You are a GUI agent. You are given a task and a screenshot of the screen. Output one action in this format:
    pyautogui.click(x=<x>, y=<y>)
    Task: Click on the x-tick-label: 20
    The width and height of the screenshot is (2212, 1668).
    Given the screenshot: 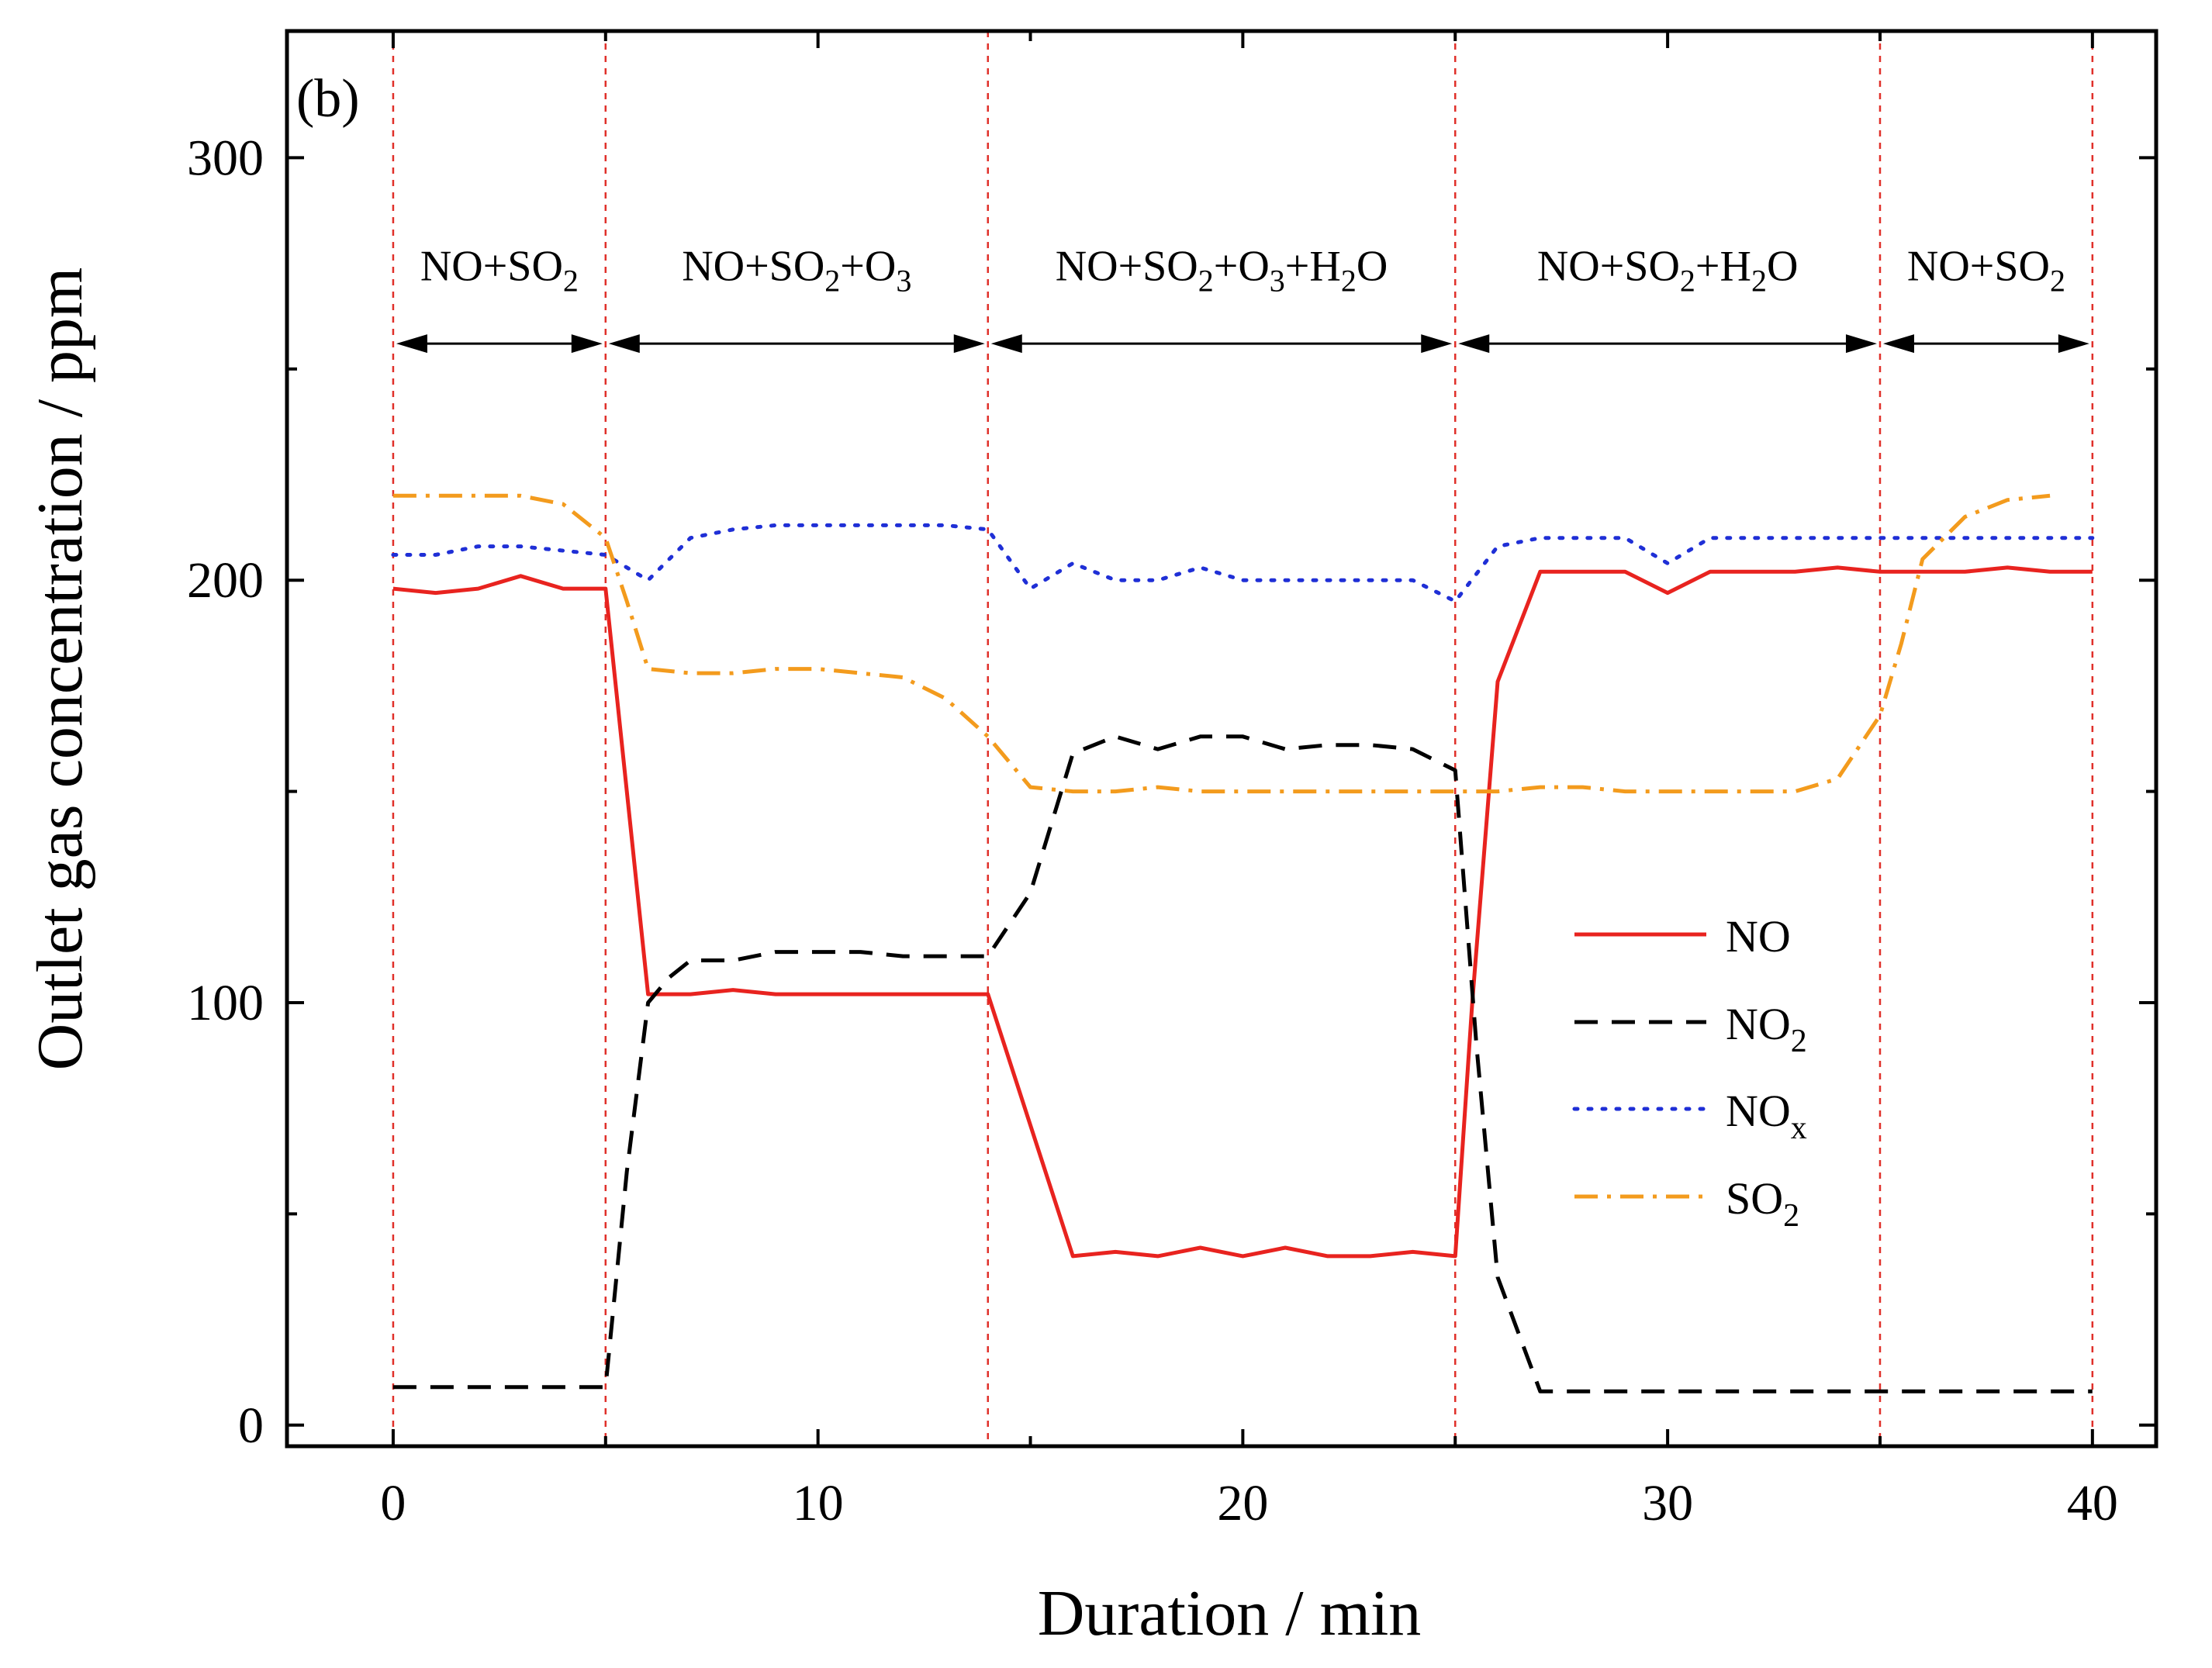 What is the action you would take?
    pyautogui.click(x=1242, y=1503)
    